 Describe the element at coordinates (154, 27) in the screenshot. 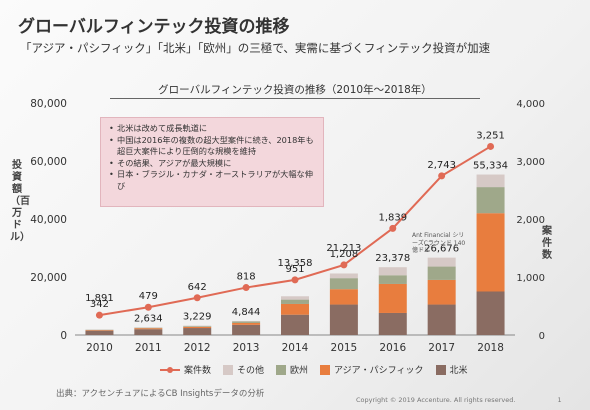

I see `page-title: グローバルフィンテック投資の推移` at that location.